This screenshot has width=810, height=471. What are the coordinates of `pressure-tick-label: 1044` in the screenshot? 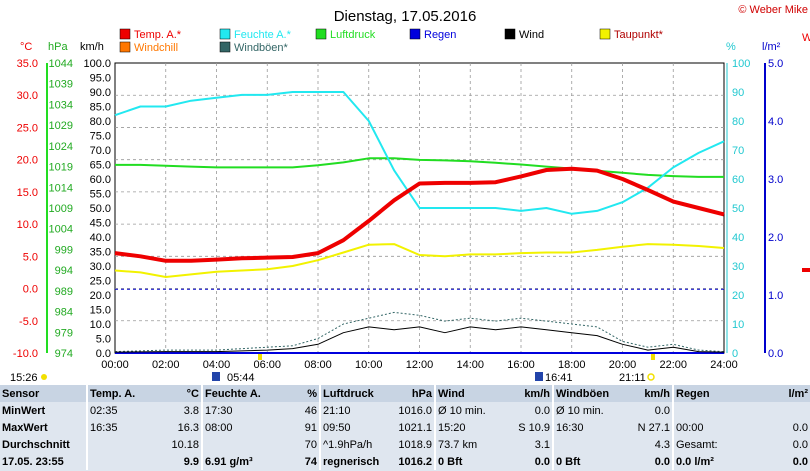 It's located at (61, 64).